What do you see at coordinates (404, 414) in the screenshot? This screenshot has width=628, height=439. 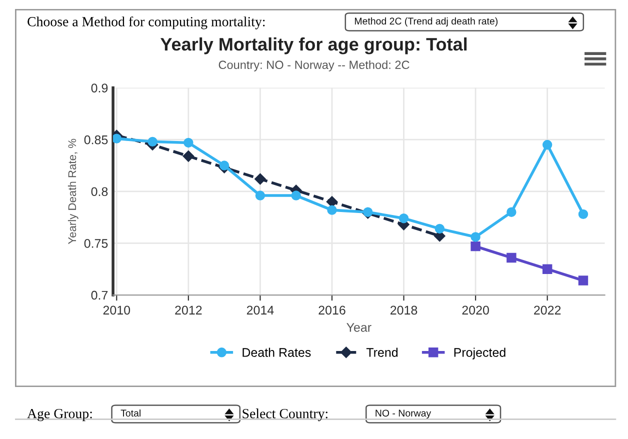 I see `text: NO - Norway` at bounding box center [404, 414].